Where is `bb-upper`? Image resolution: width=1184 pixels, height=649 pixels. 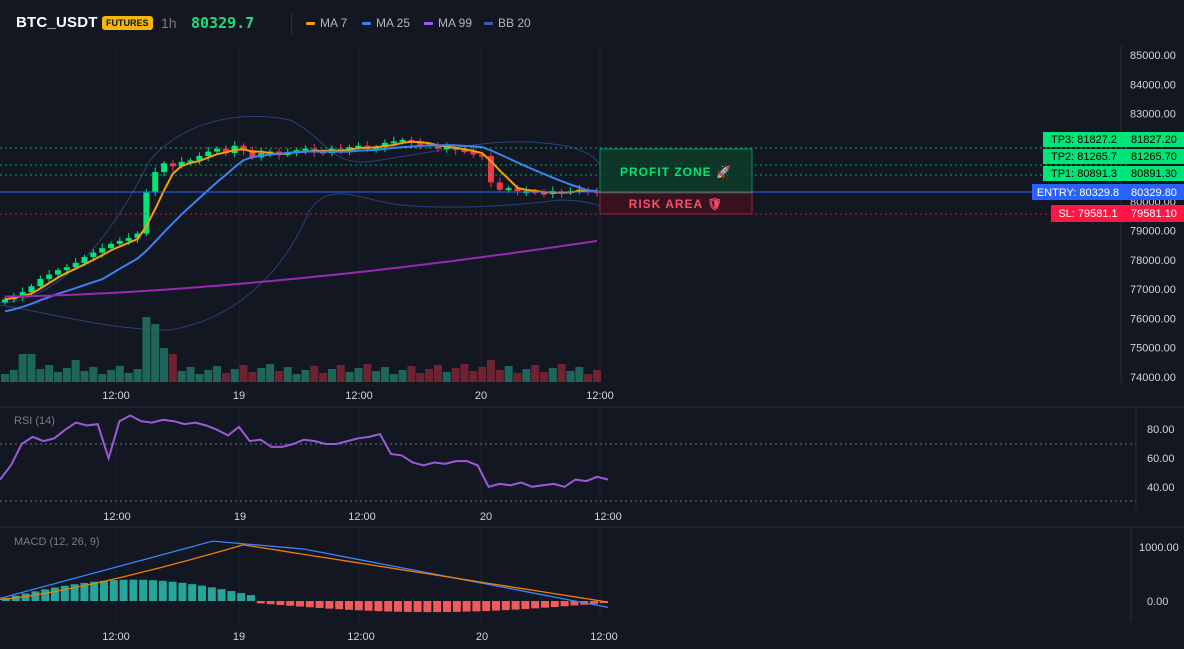
bb-upper is located at coordinates (300, 210).